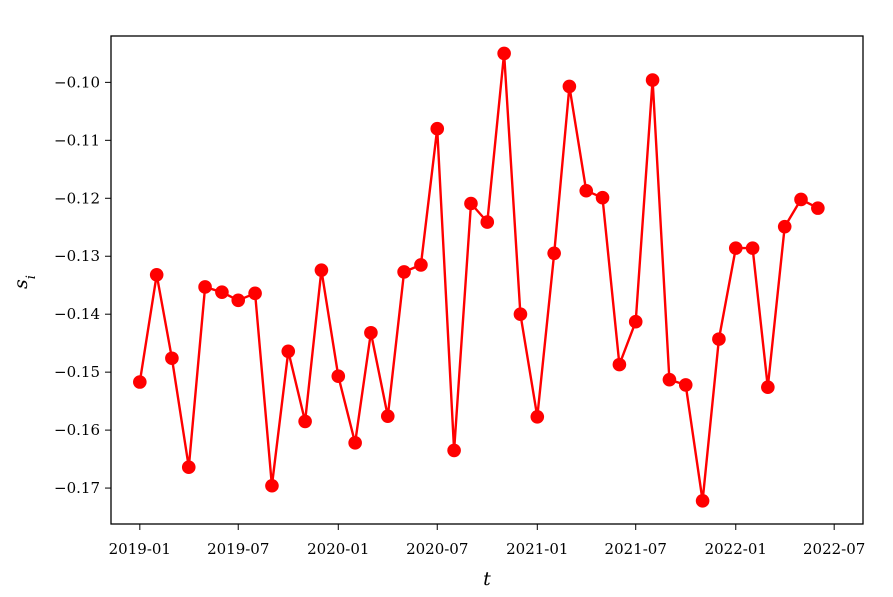 This screenshot has height=597, width=893. What do you see at coordinates (537, 549) in the screenshot?
I see `x-tick-label: 2021-01` at bounding box center [537, 549].